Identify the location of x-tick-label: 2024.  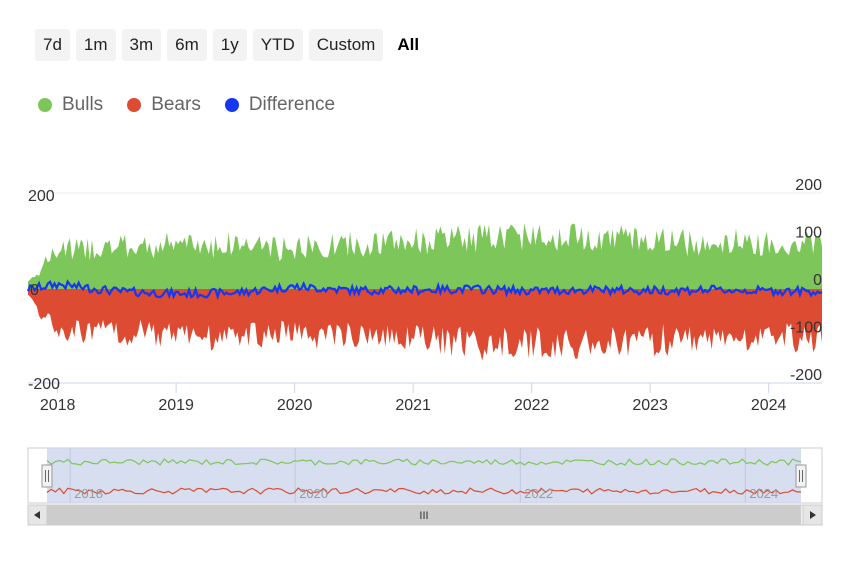
(769, 405).